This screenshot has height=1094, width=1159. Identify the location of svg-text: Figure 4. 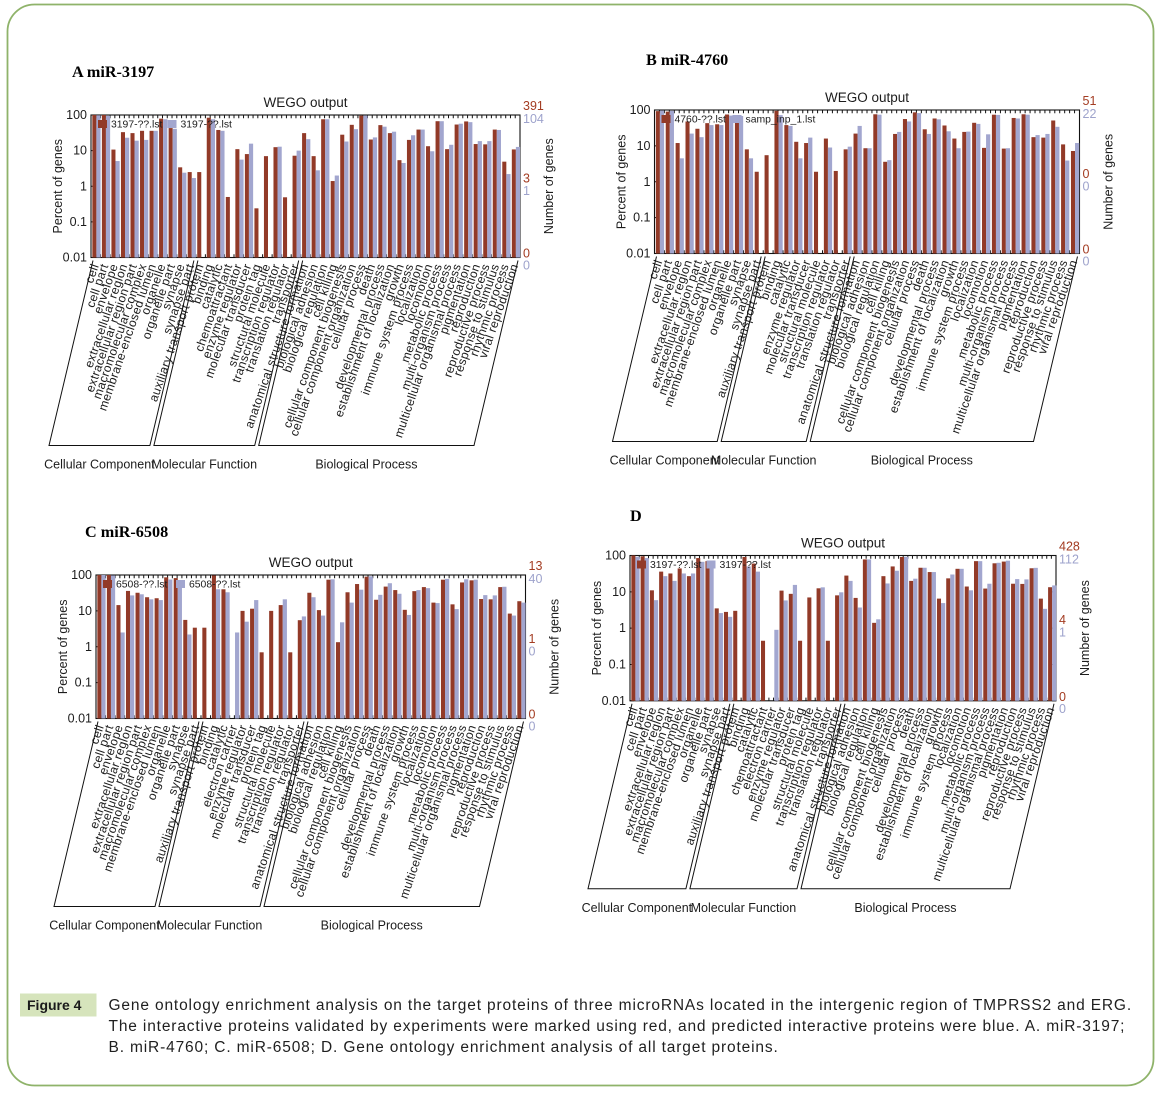
(54, 1005).